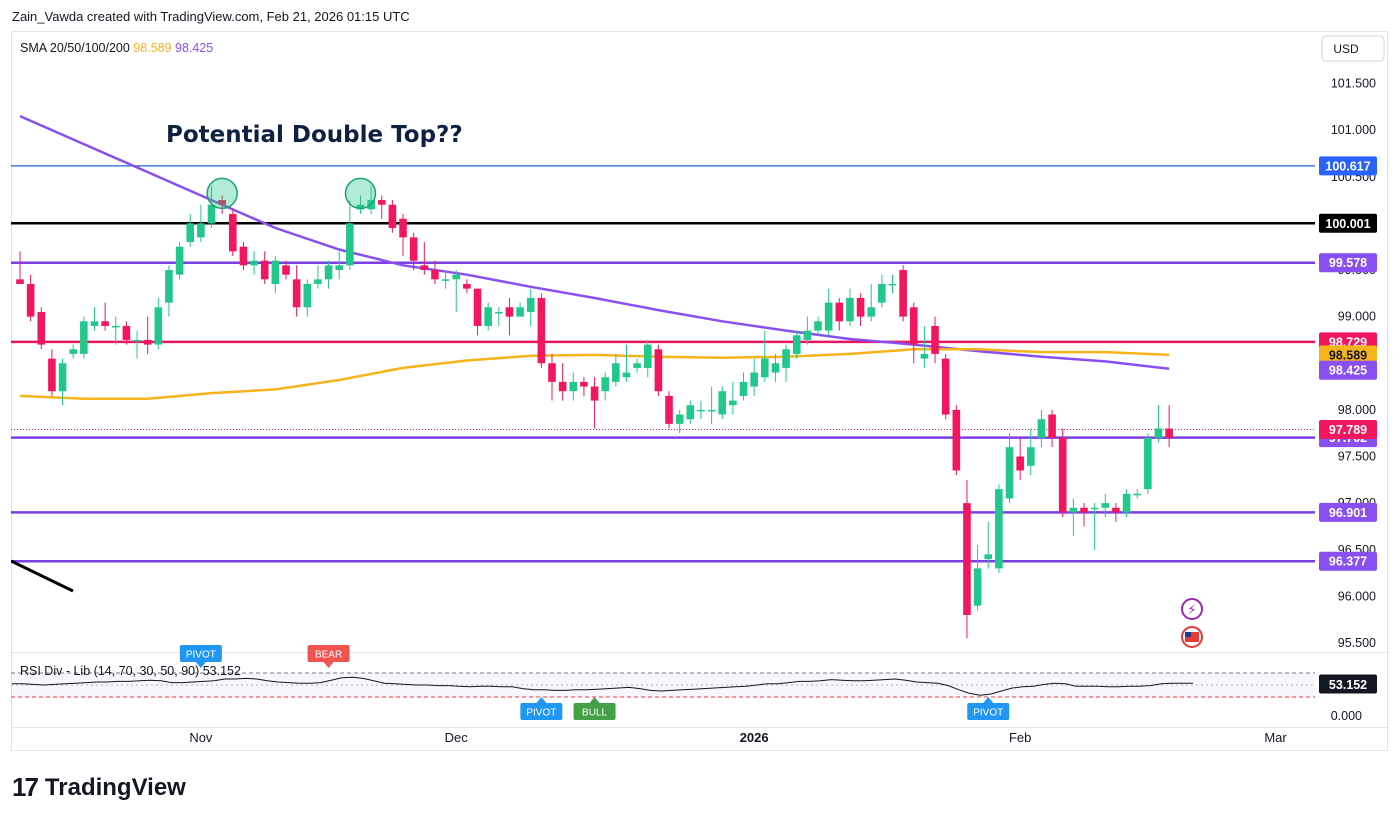  I want to click on currency-button-label: USD, so click(1346, 49).